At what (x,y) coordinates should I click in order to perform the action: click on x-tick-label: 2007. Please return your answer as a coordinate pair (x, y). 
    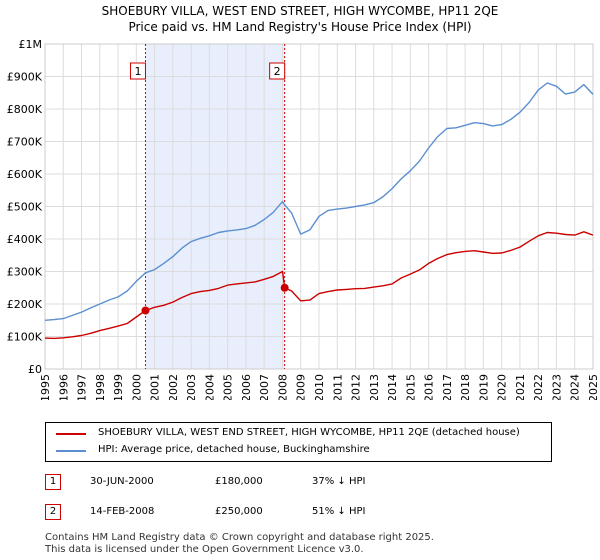
    Looking at the image, I should click on (264, 387).